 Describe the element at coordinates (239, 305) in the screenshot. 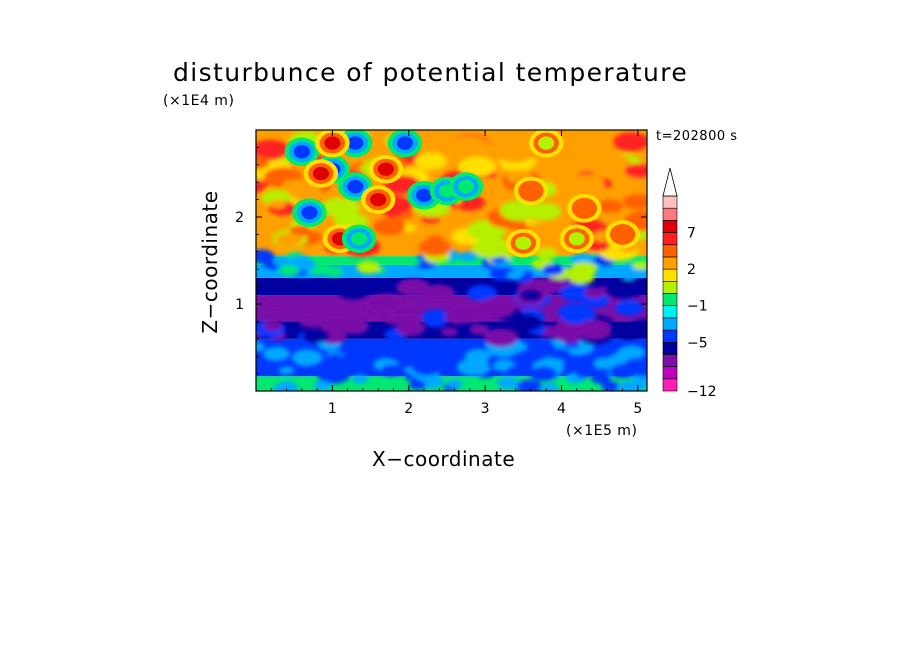

I see `y-tick-label: 1` at that location.